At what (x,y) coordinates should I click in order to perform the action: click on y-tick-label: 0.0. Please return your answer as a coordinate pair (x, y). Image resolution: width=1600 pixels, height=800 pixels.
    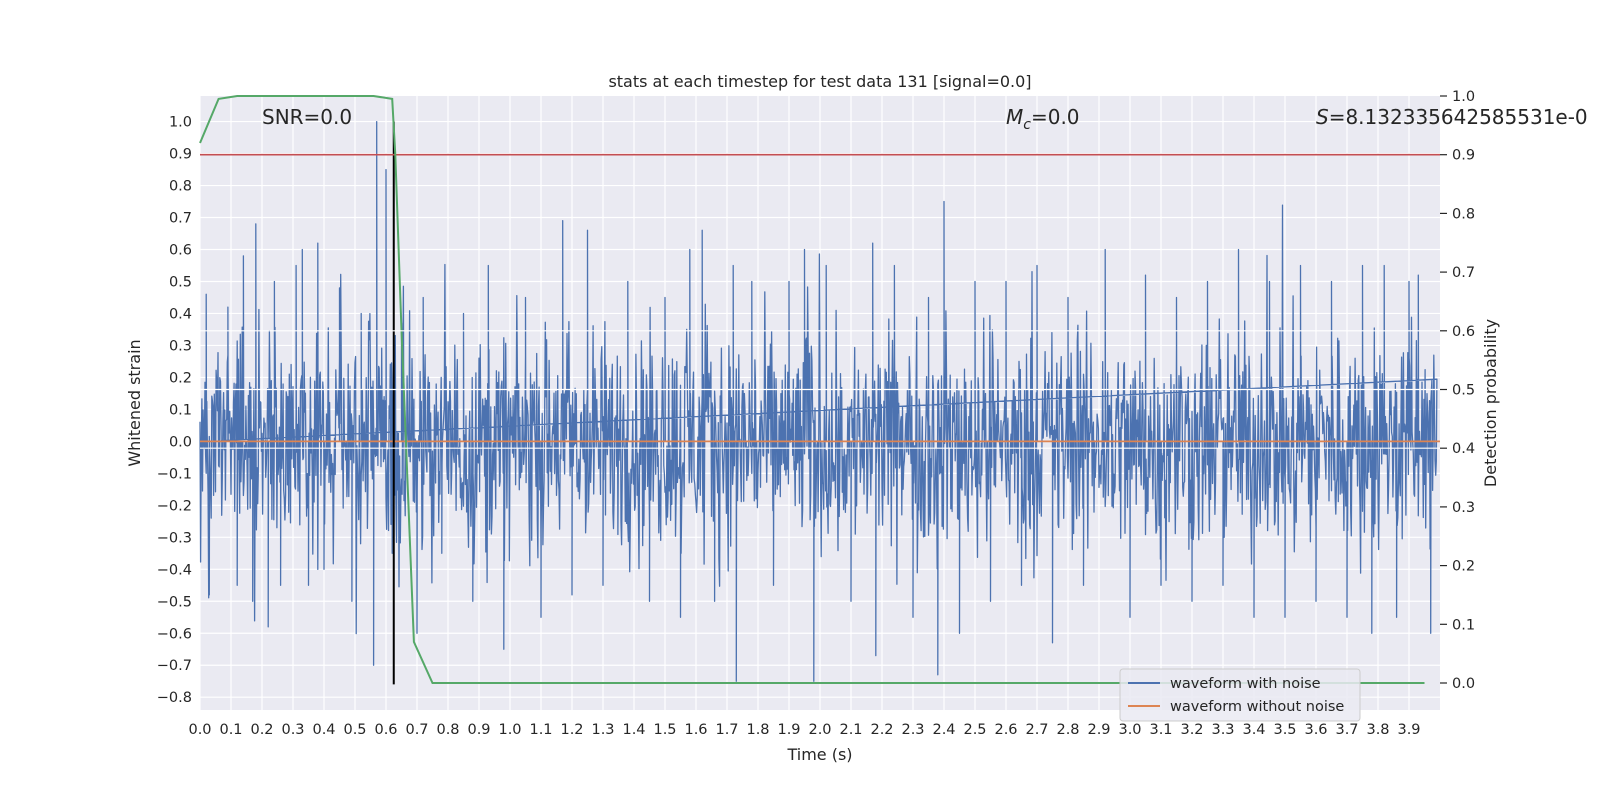
    Looking at the image, I should click on (180, 442).